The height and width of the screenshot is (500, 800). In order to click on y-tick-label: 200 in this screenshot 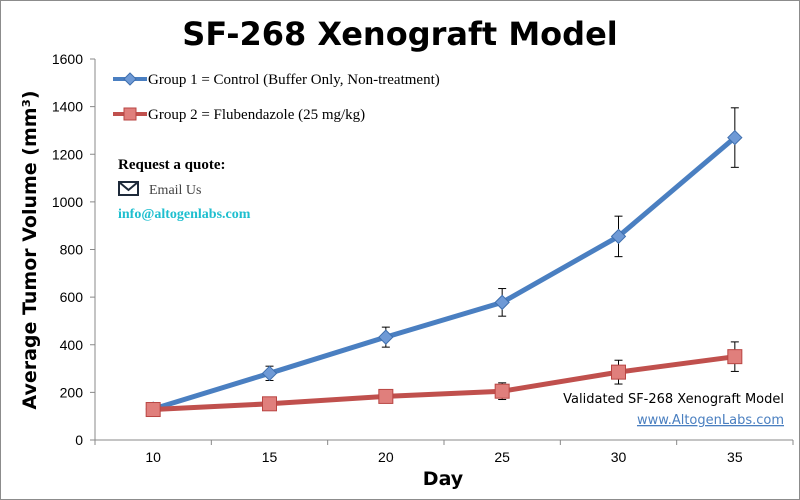, I will do `click(72, 392)`.